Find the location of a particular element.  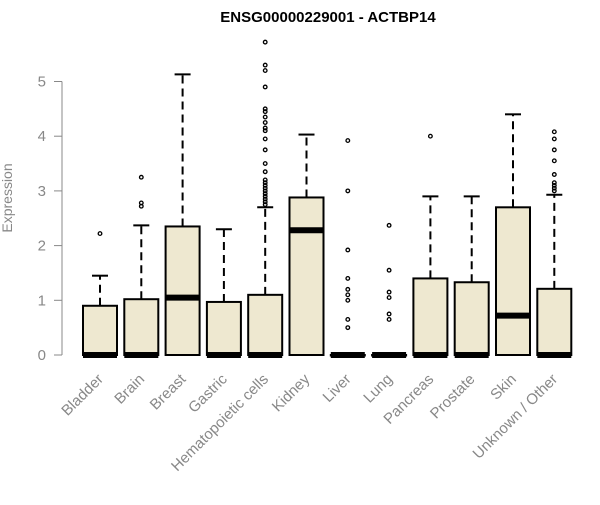

y-tick-label: 4 is located at coordinates (42, 136).